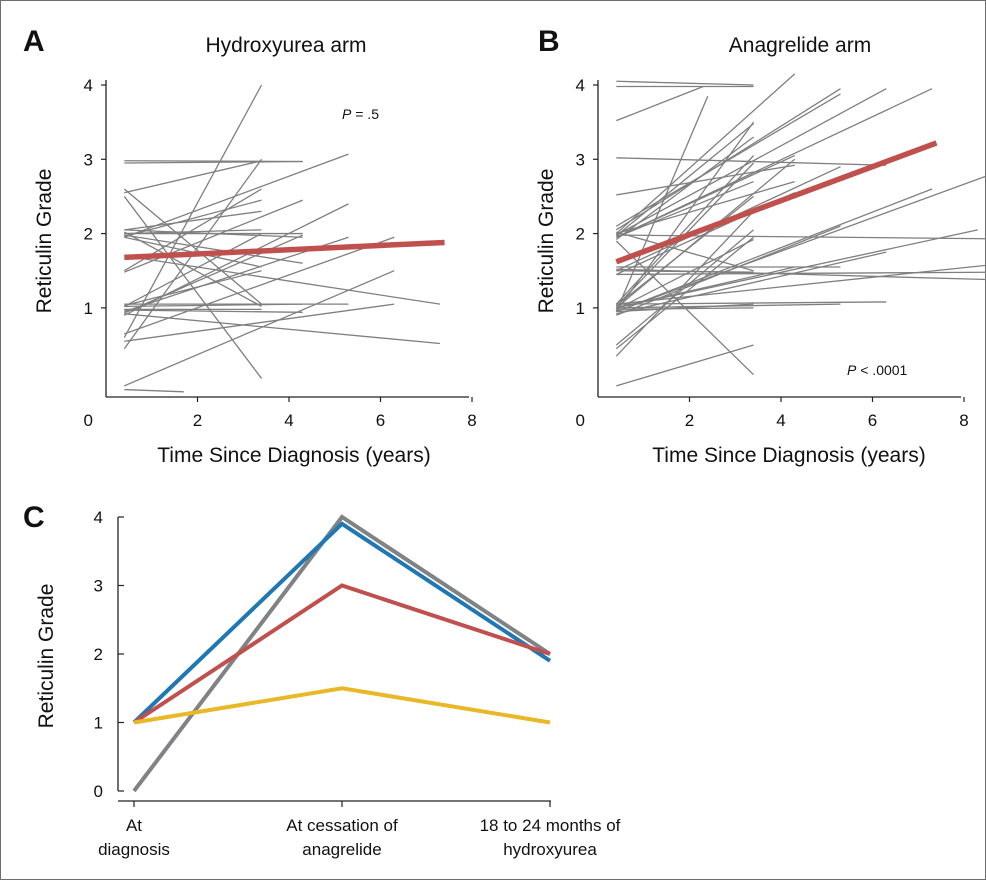 The image size is (986, 881). I want to click on panel-a-x-tick-label: 2, so click(197, 420).